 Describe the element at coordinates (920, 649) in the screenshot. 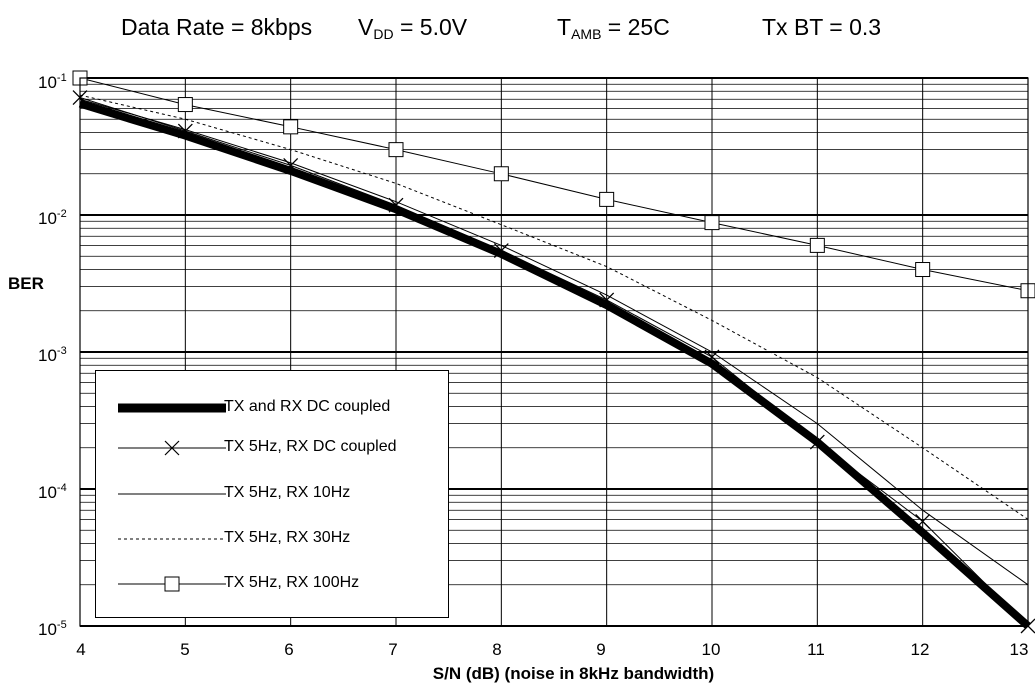

I see `x-tick-label: 12` at that location.